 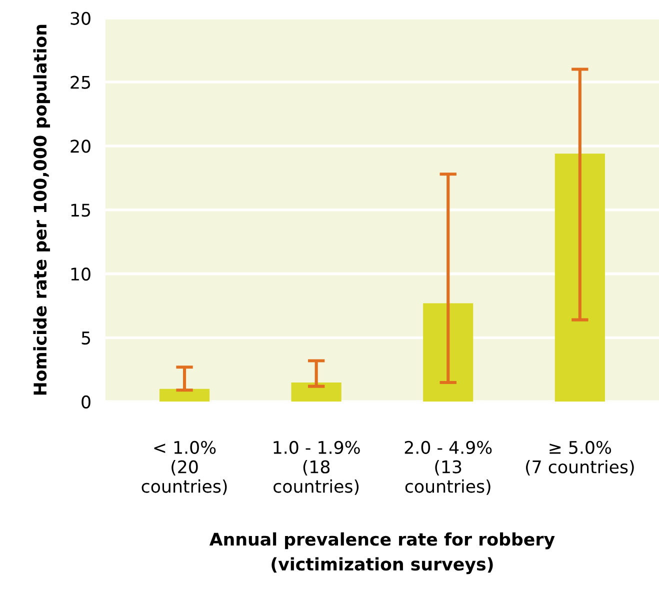 I want to click on x-axis-title: Annual prevalence rate for robbery (victimization surveys), so click(x=382, y=553).